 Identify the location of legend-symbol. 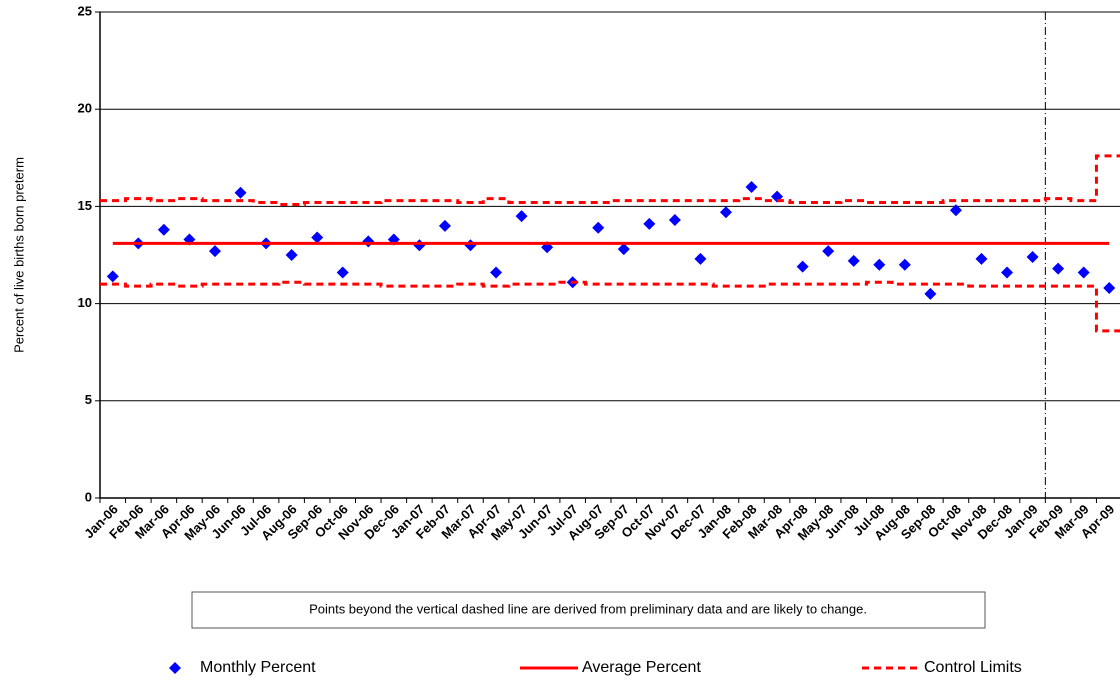
(175, 668).